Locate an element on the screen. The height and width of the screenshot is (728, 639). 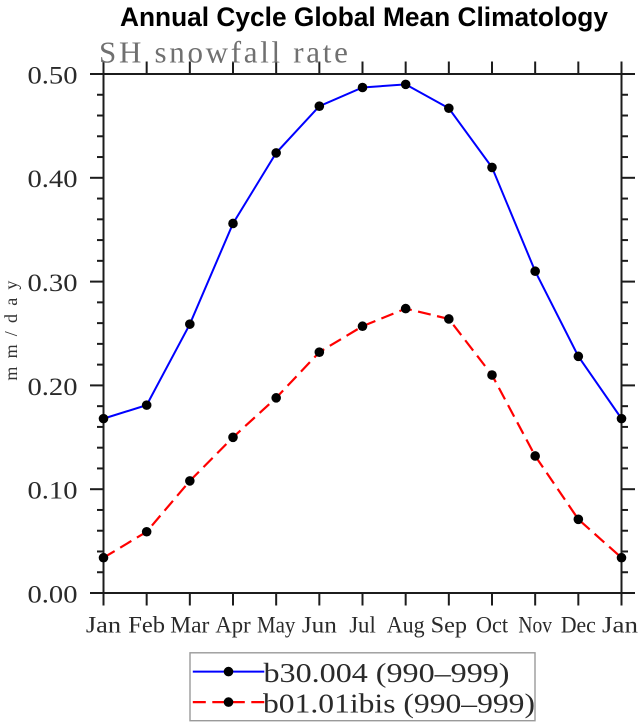
svg-text: Jun is located at coordinates (320, 625).